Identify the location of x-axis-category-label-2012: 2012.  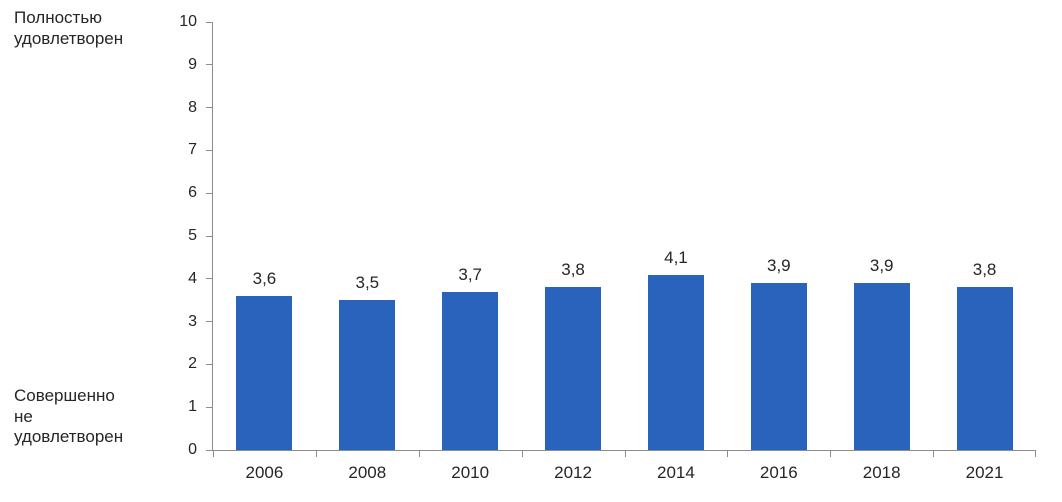
(573, 472).